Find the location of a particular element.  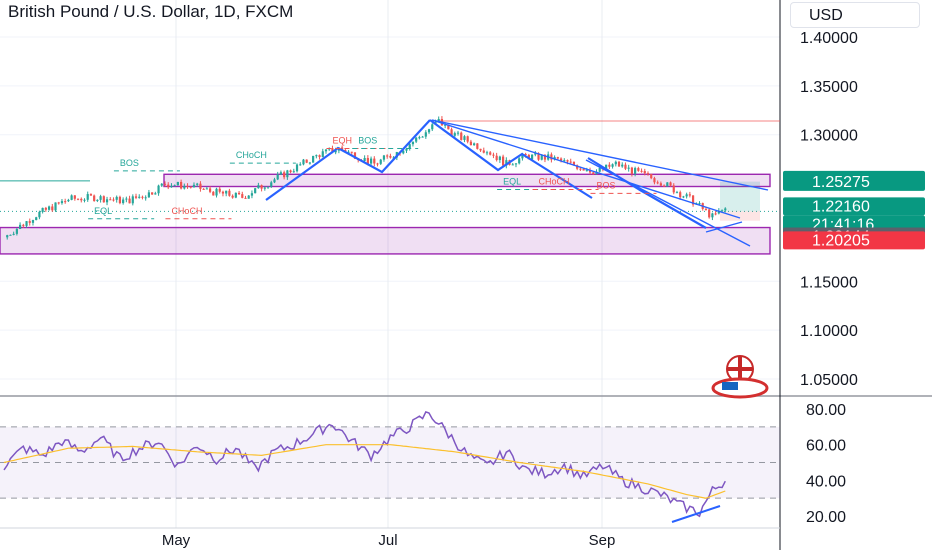

price-tick-label: 1.15000 is located at coordinates (829, 282).